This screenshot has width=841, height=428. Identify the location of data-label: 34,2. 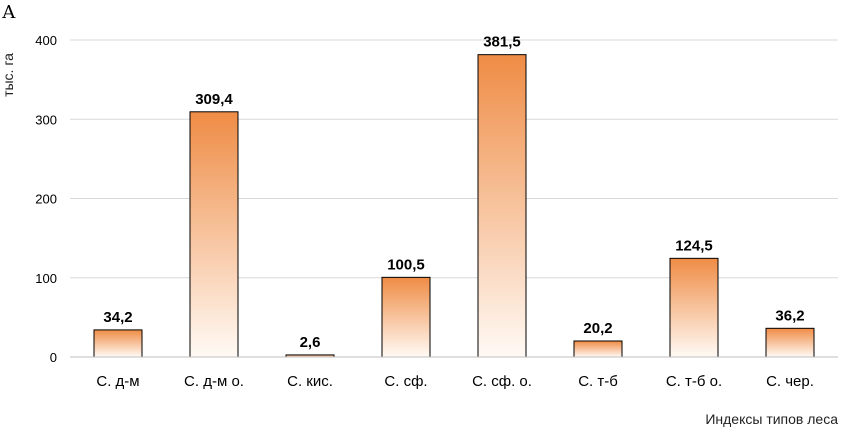
(117, 317).